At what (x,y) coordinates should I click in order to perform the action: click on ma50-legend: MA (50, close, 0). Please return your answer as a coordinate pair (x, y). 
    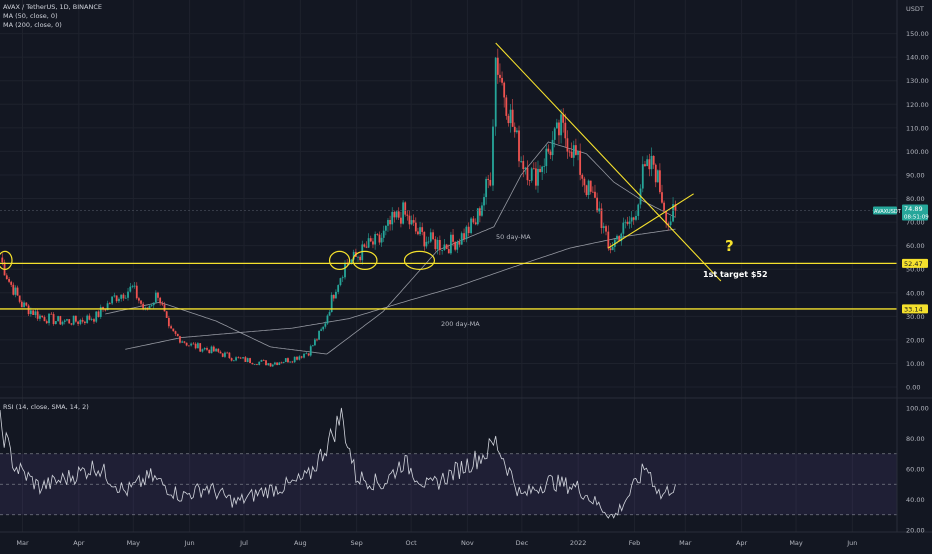
    Looking at the image, I should click on (30, 16).